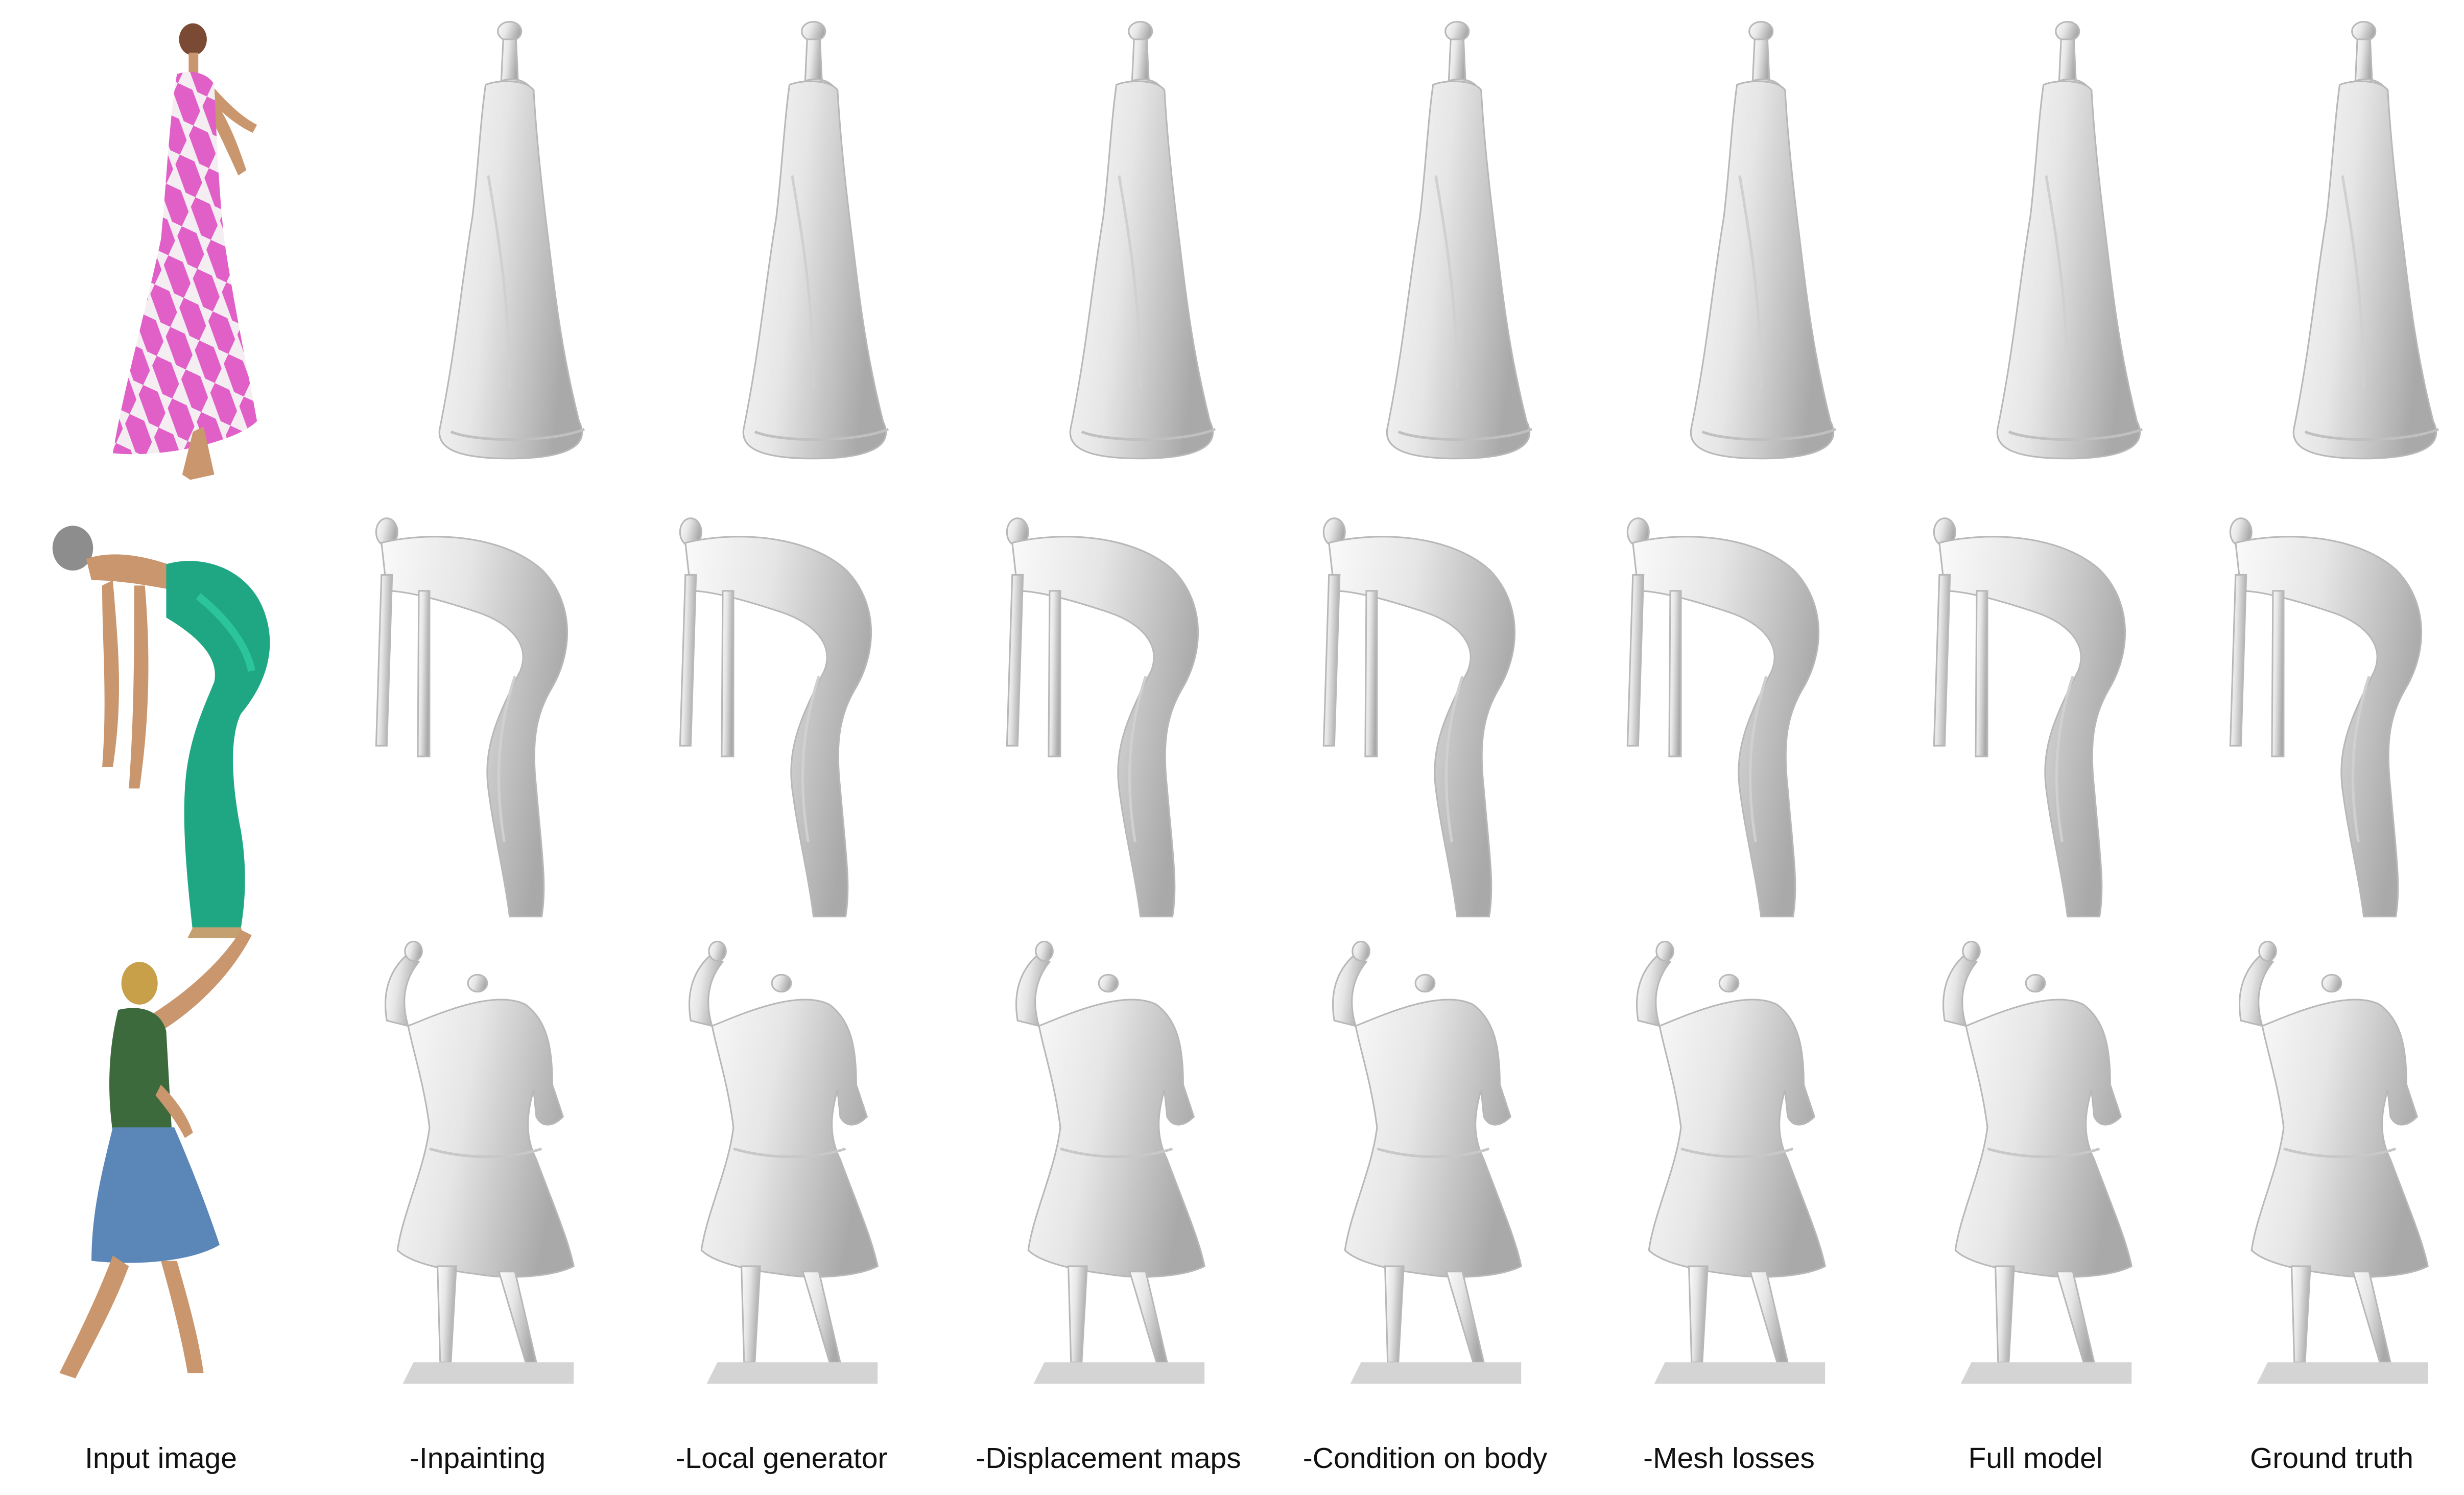  I want to click on caption-displacement-maps: -Displacement maps, so click(1109, 1459).